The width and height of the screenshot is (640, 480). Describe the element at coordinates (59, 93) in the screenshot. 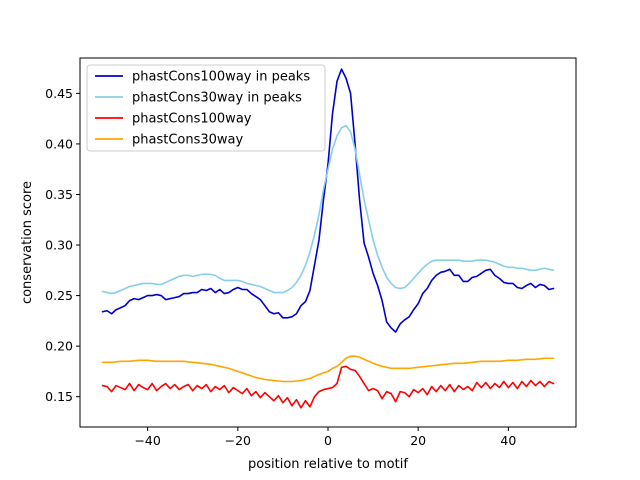

I see `y-tick-label: 0.45` at that location.